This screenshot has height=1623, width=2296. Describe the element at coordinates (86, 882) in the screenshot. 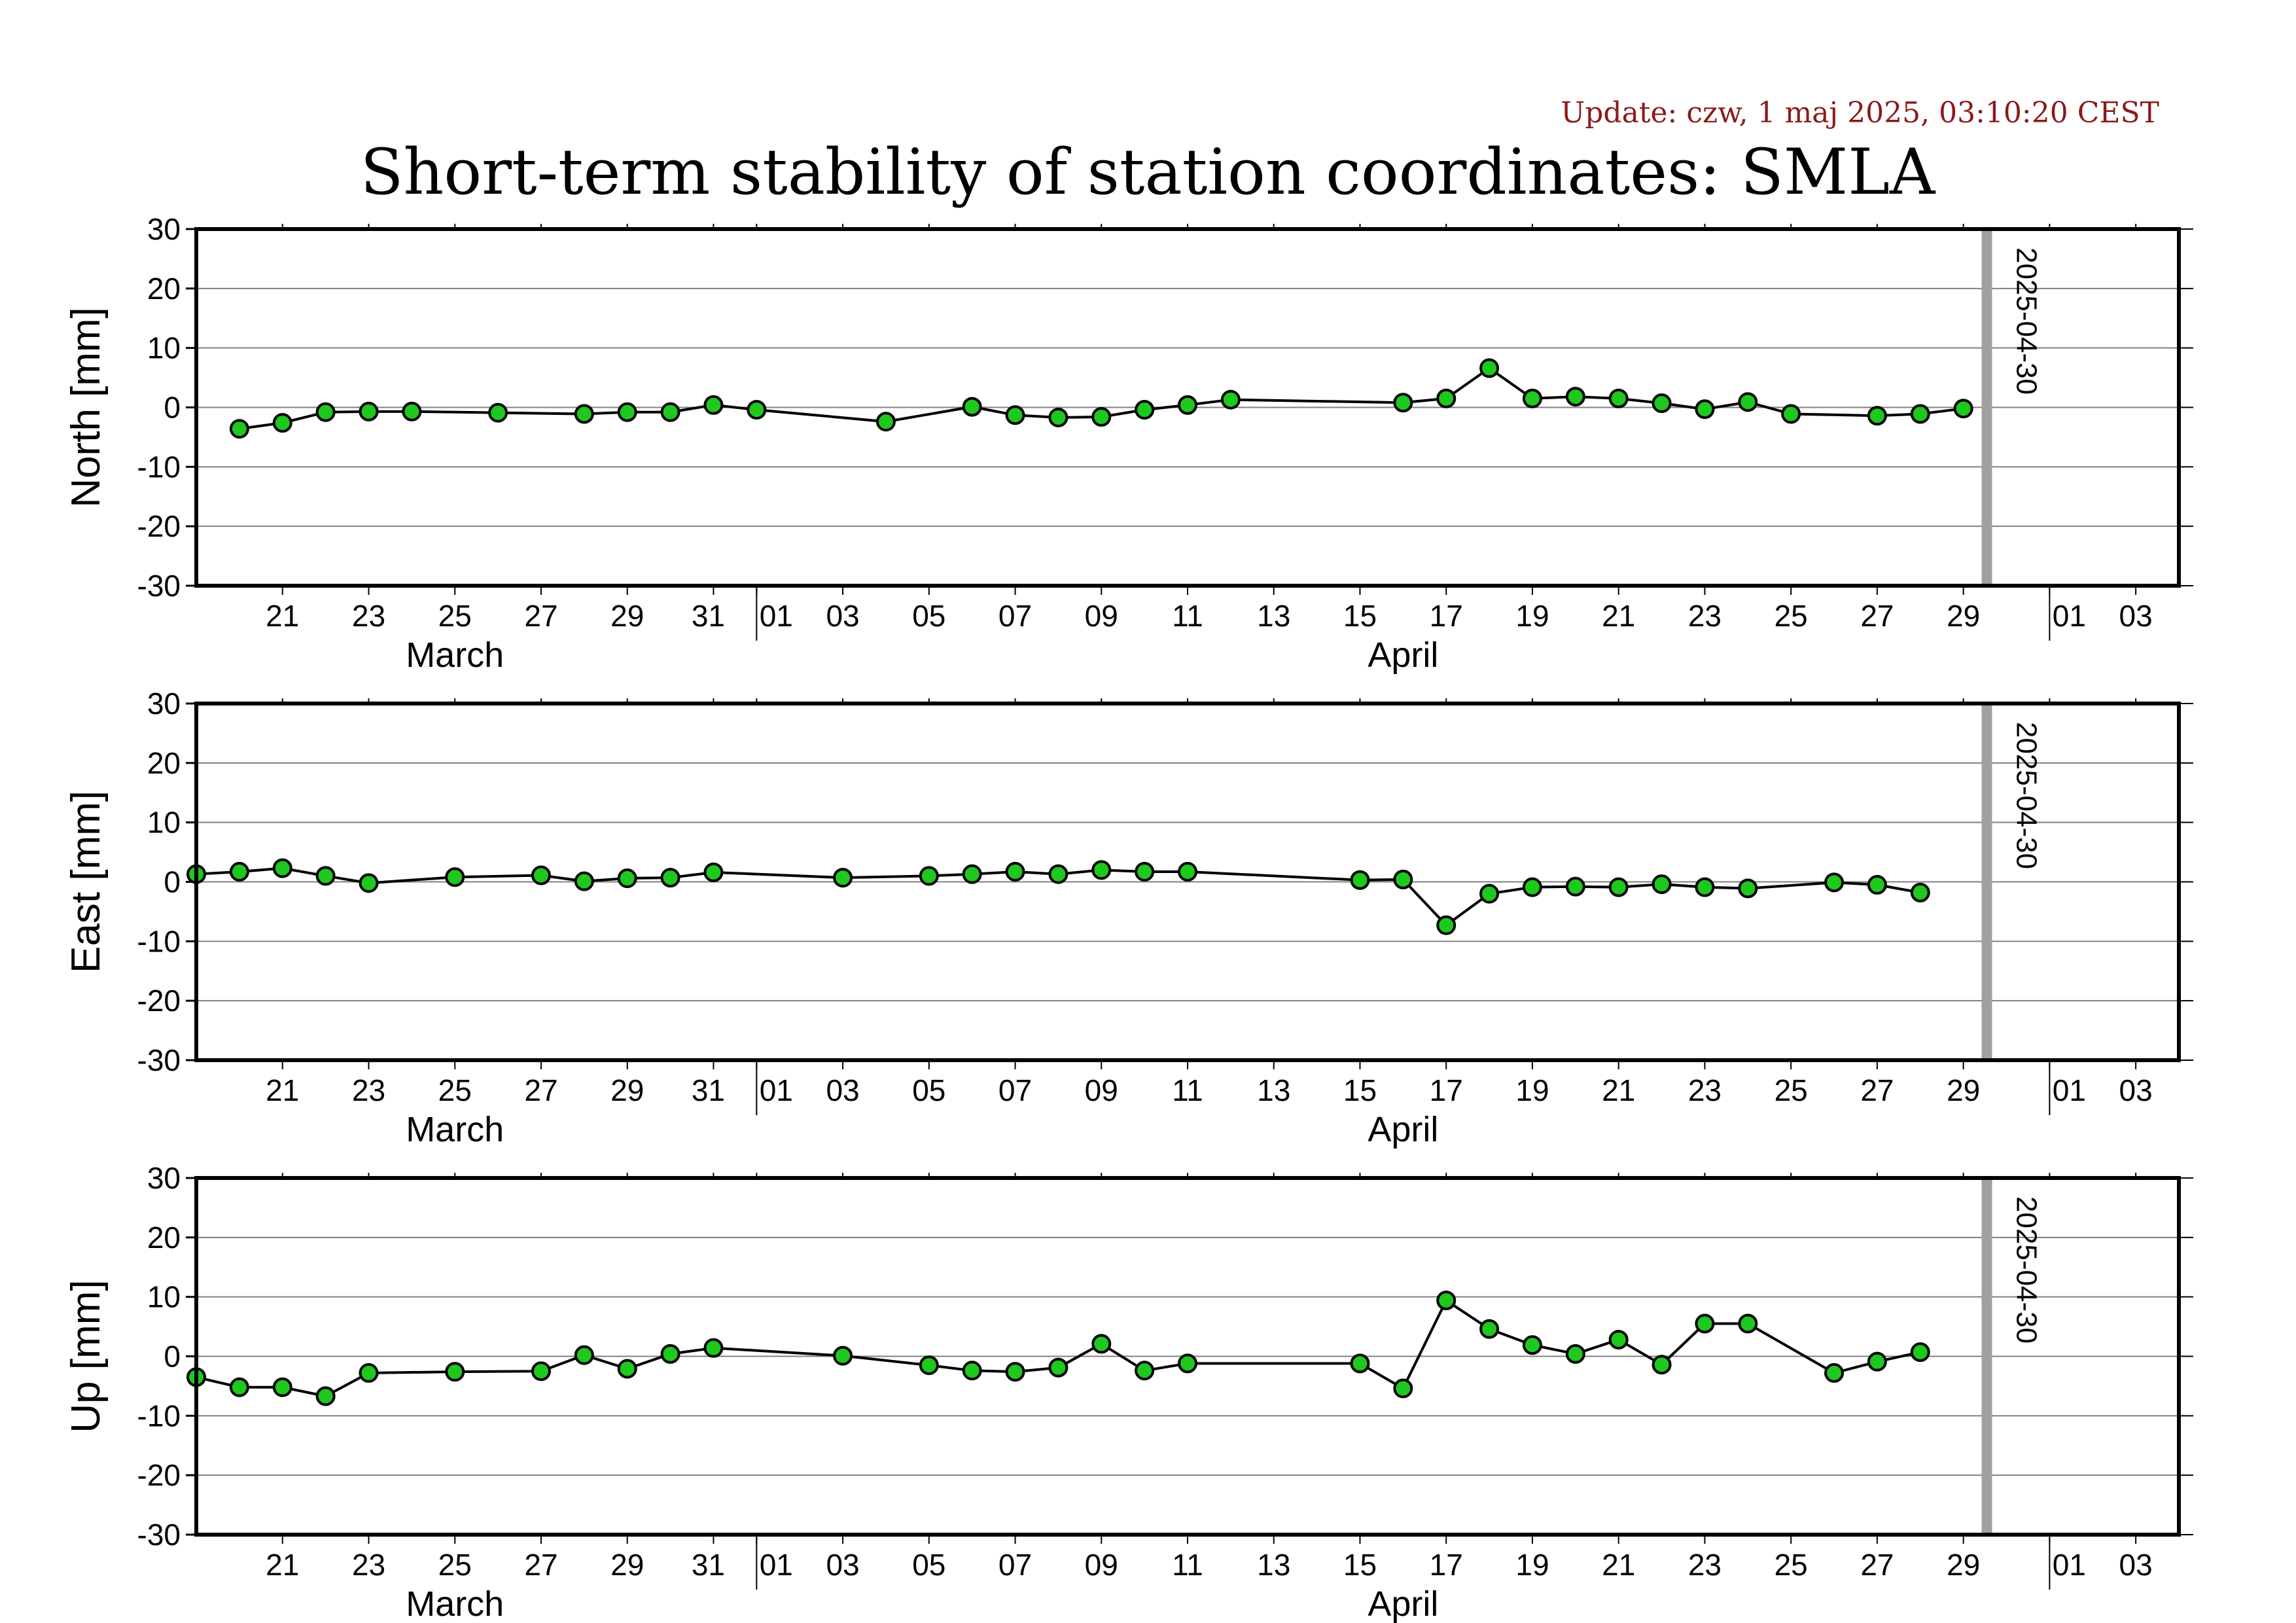

I see `y-axis-title: East [mm]` at that location.